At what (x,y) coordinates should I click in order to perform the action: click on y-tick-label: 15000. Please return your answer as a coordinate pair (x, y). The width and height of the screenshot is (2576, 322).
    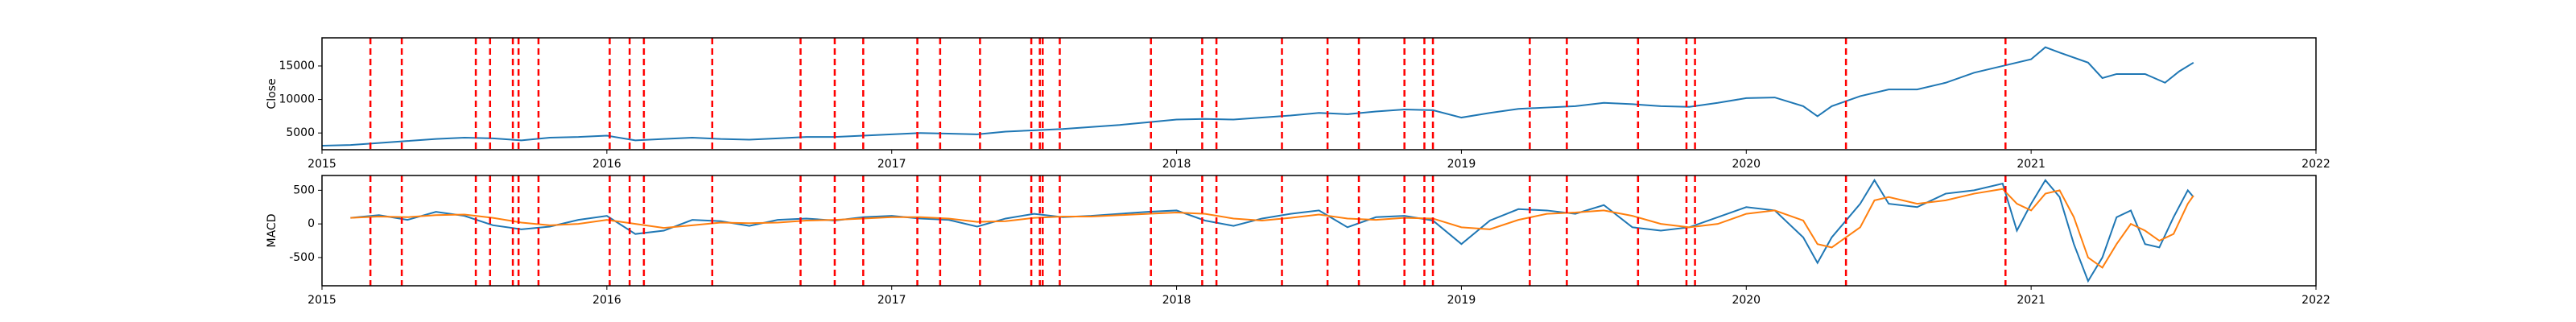
    Looking at the image, I should click on (297, 66).